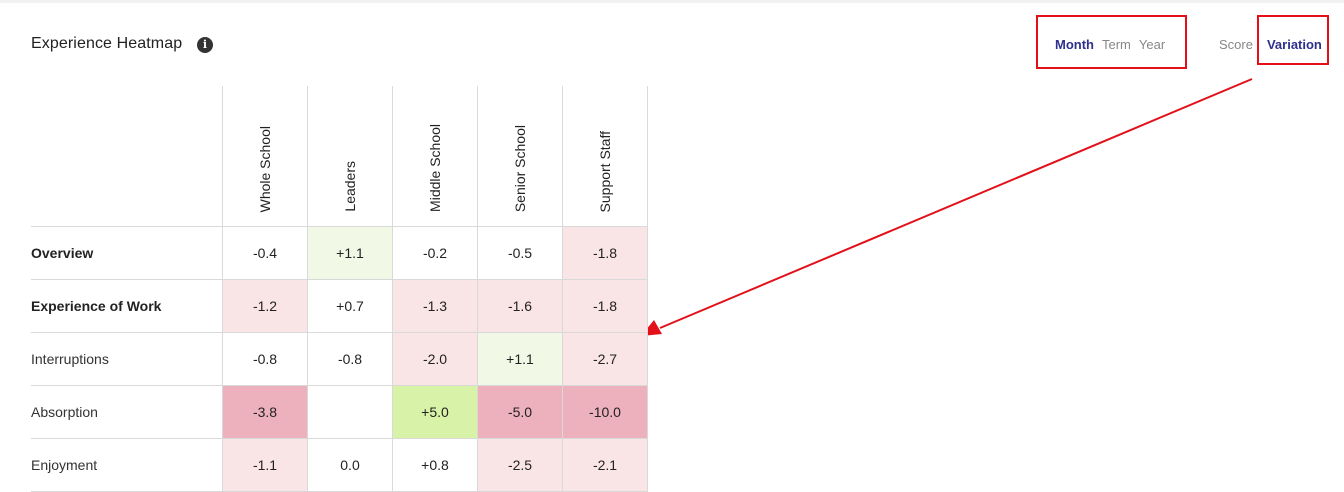  What do you see at coordinates (520, 465) in the screenshot?
I see `heatmap-cell: -2.5` at bounding box center [520, 465].